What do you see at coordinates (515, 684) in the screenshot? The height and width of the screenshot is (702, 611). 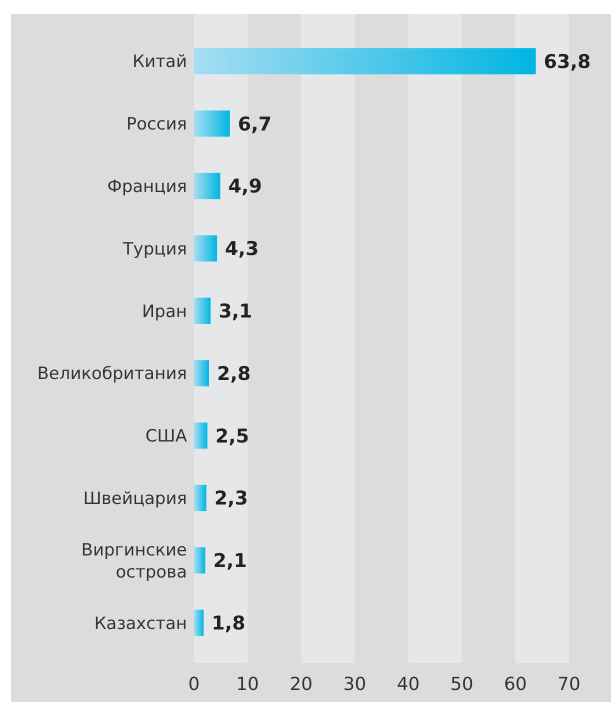 I see `x-tick-label: 60` at bounding box center [515, 684].